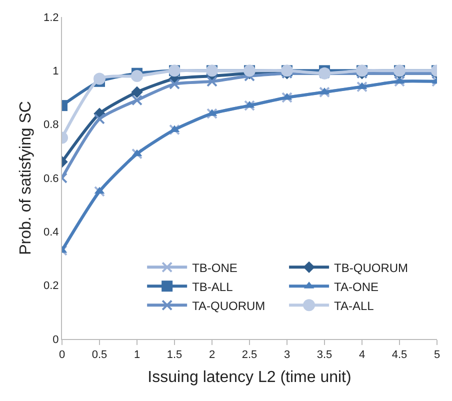 This screenshot has width=452, height=401. I want to click on x-tick-label: 5, so click(437, 355).